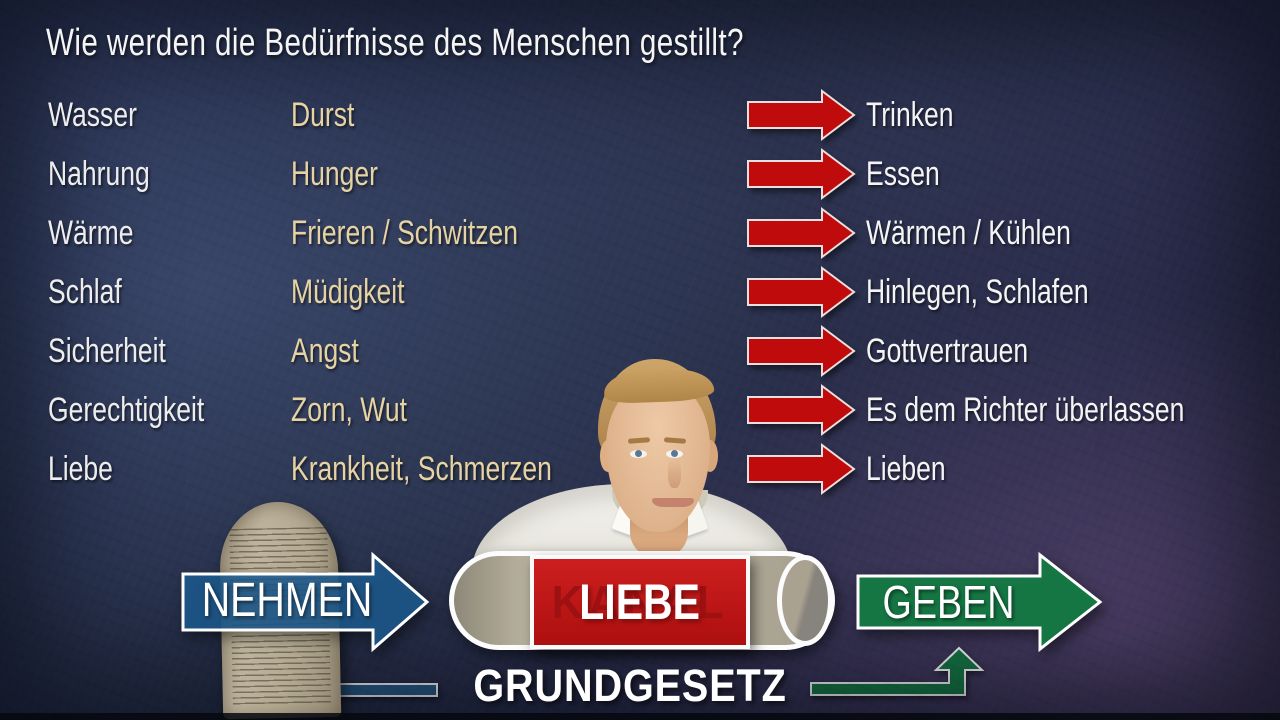  Describe the element at coordinates (404, 233) in the screenshot. I see `signal-label: Frieren / Schwitzen` at that location.